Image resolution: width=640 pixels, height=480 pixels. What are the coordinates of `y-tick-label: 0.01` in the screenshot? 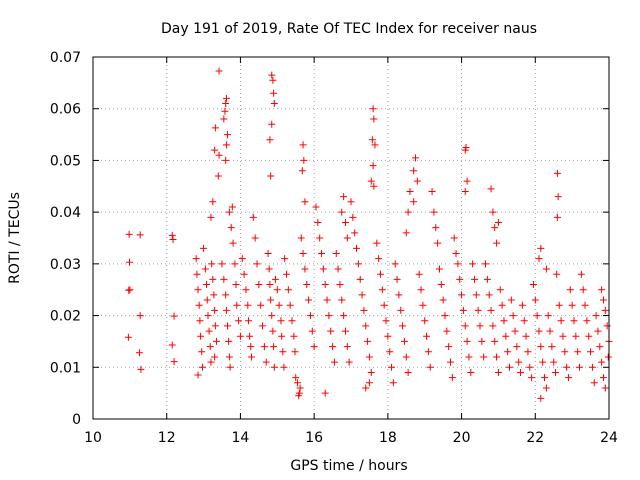 It's located at (65, 368).